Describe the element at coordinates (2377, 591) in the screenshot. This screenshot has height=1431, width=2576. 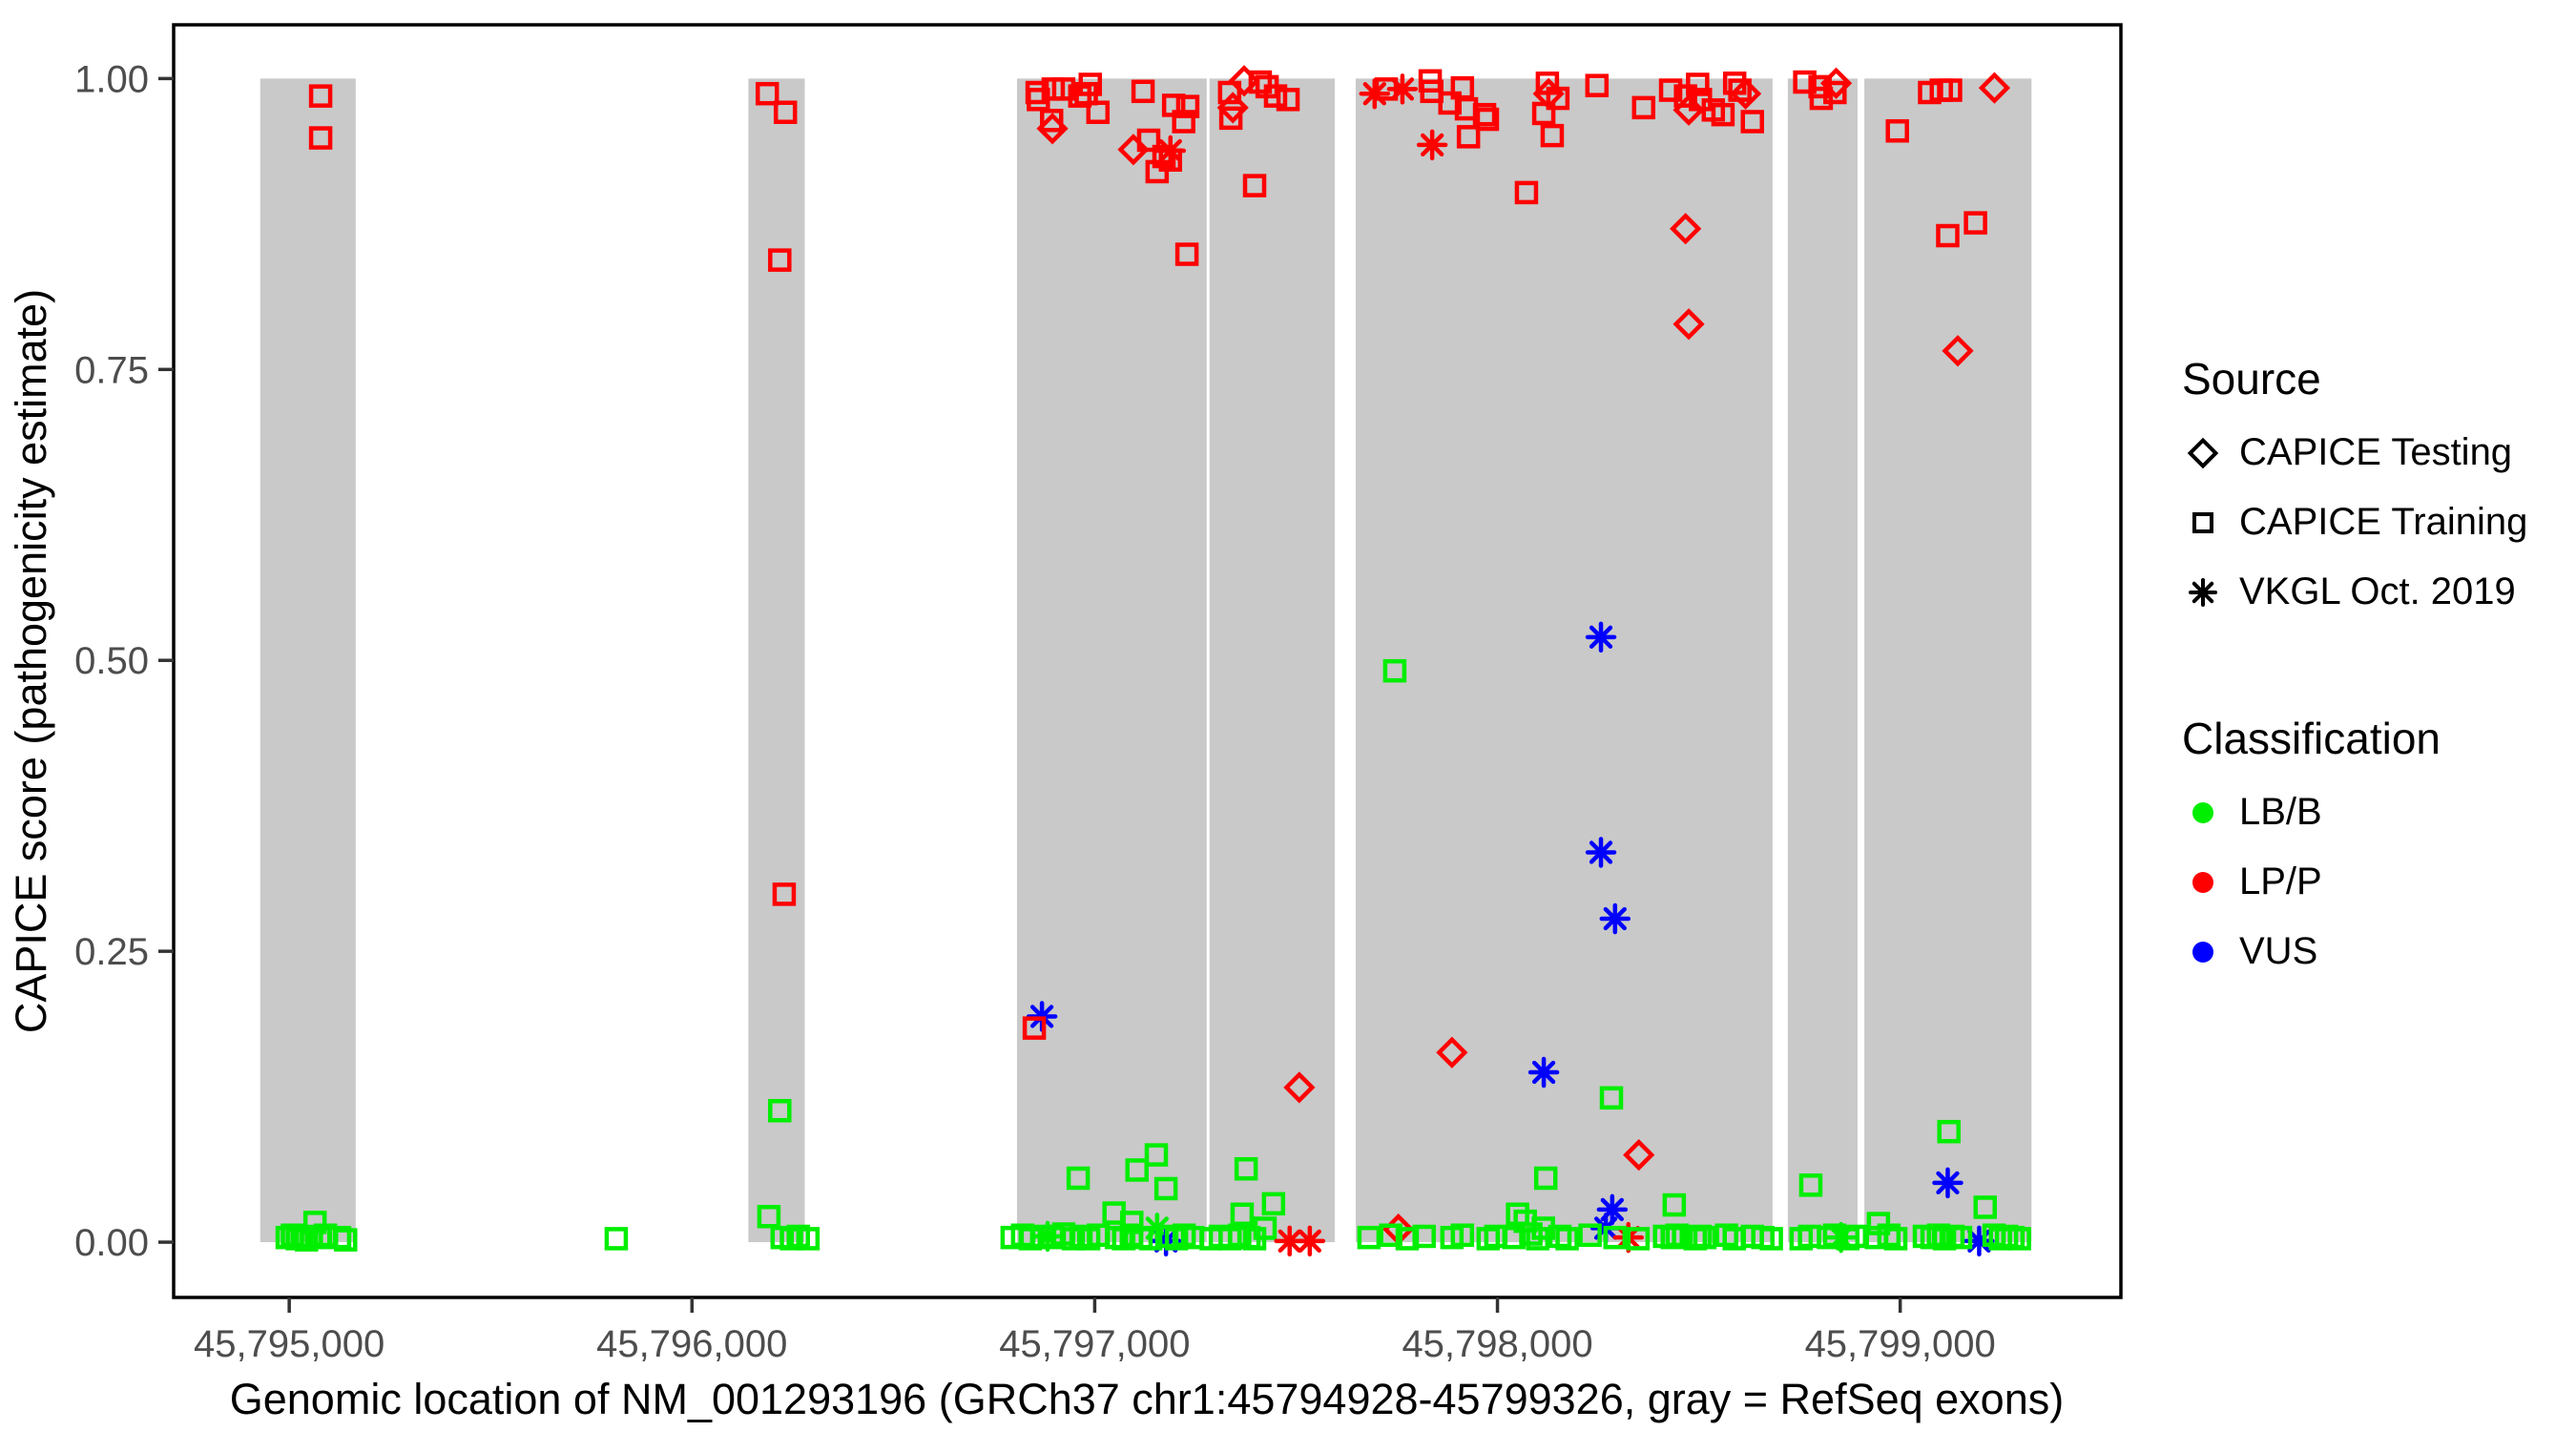
I see `legend-item-label: VKGL Oct. 2019` at that location.